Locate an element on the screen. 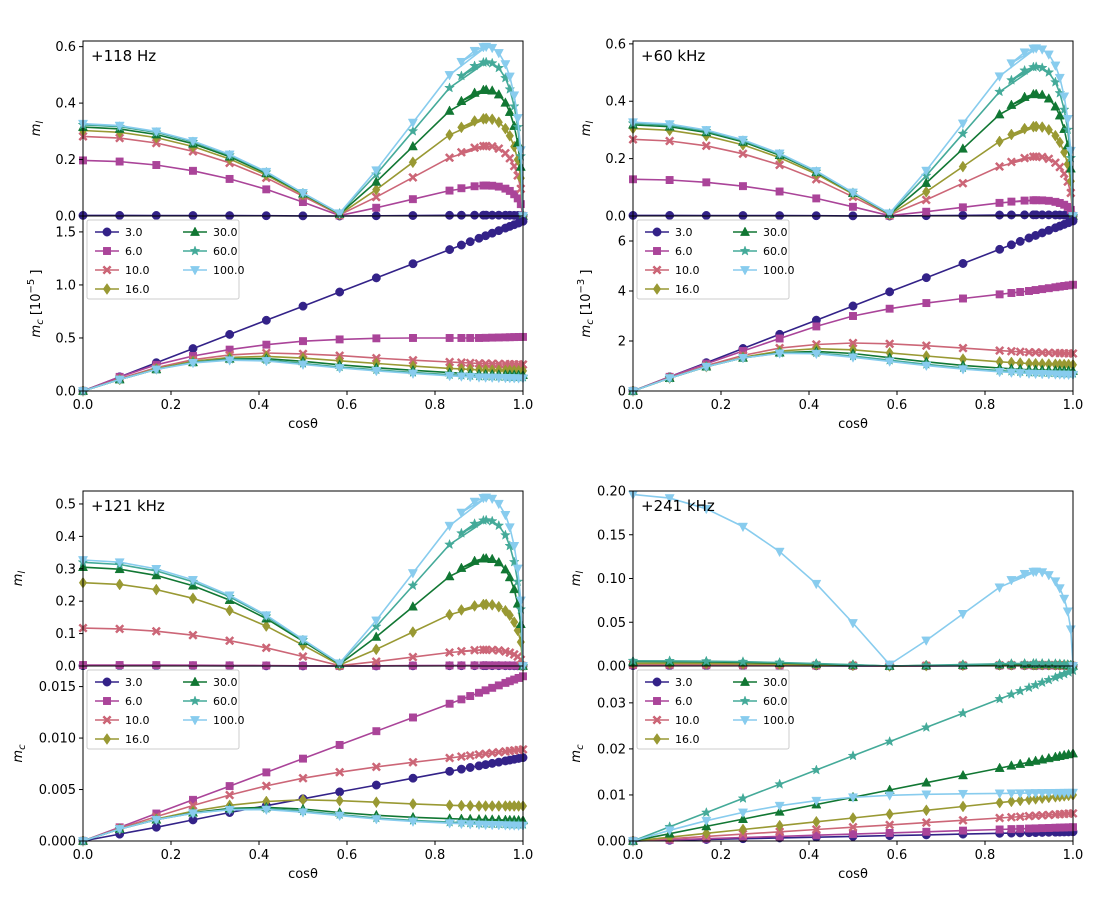  top-series-3.0 is located at coordinates (853, 215).